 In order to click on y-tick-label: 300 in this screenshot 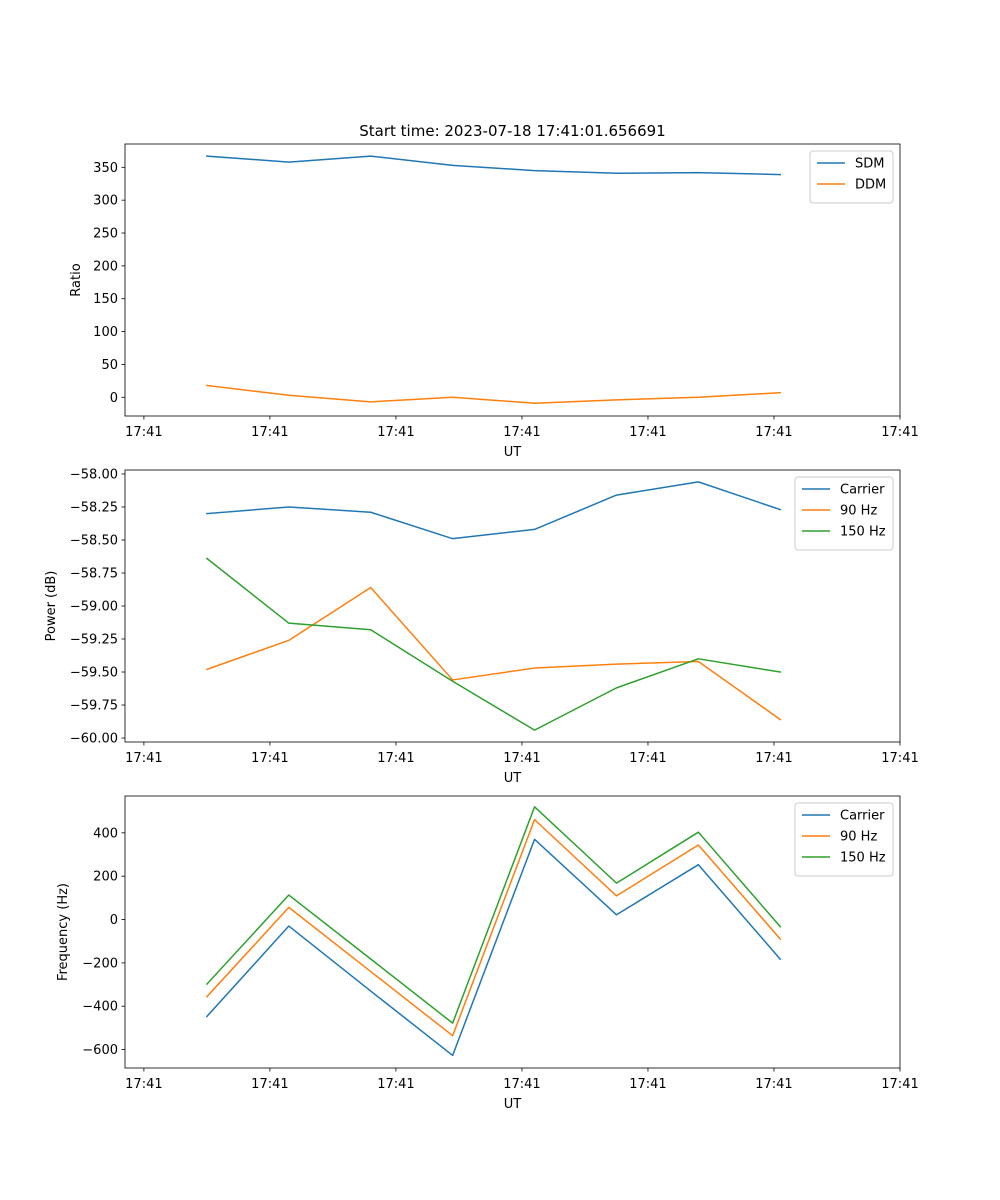, I will do `click(105, 201)`.